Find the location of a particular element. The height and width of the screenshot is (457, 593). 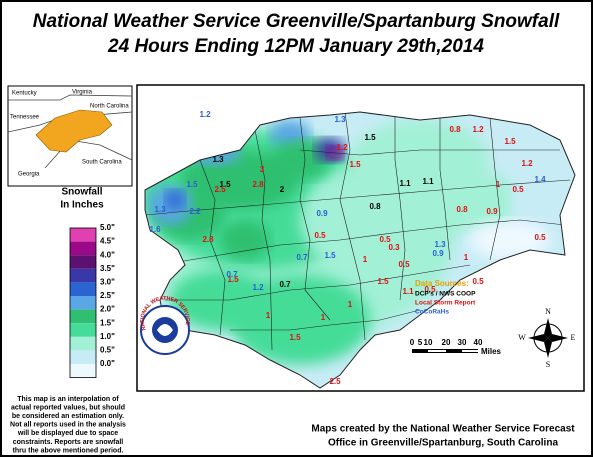

inset-label: South Carolina is located at coordinates (102, 163).